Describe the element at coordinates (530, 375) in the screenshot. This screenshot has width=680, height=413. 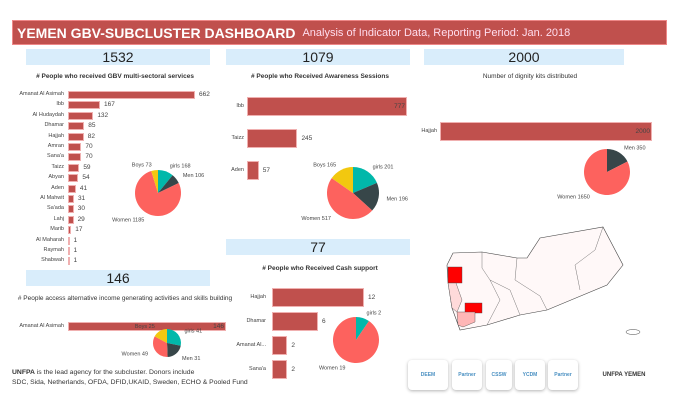
I see `partner-logo: YCDM` at that location.